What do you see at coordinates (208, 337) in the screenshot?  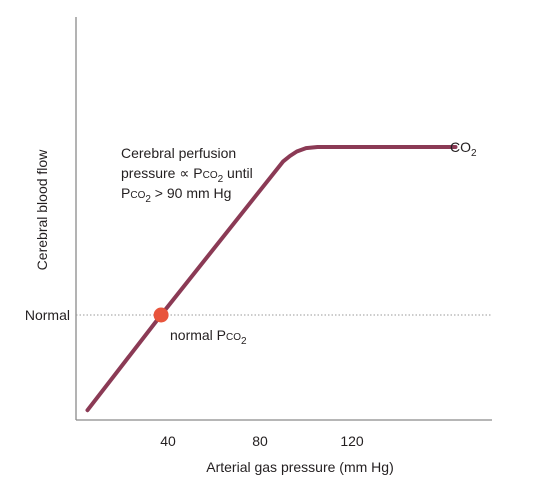 I see `normal-pco2-label: normal PCO2` at bounding box center [208, 337].